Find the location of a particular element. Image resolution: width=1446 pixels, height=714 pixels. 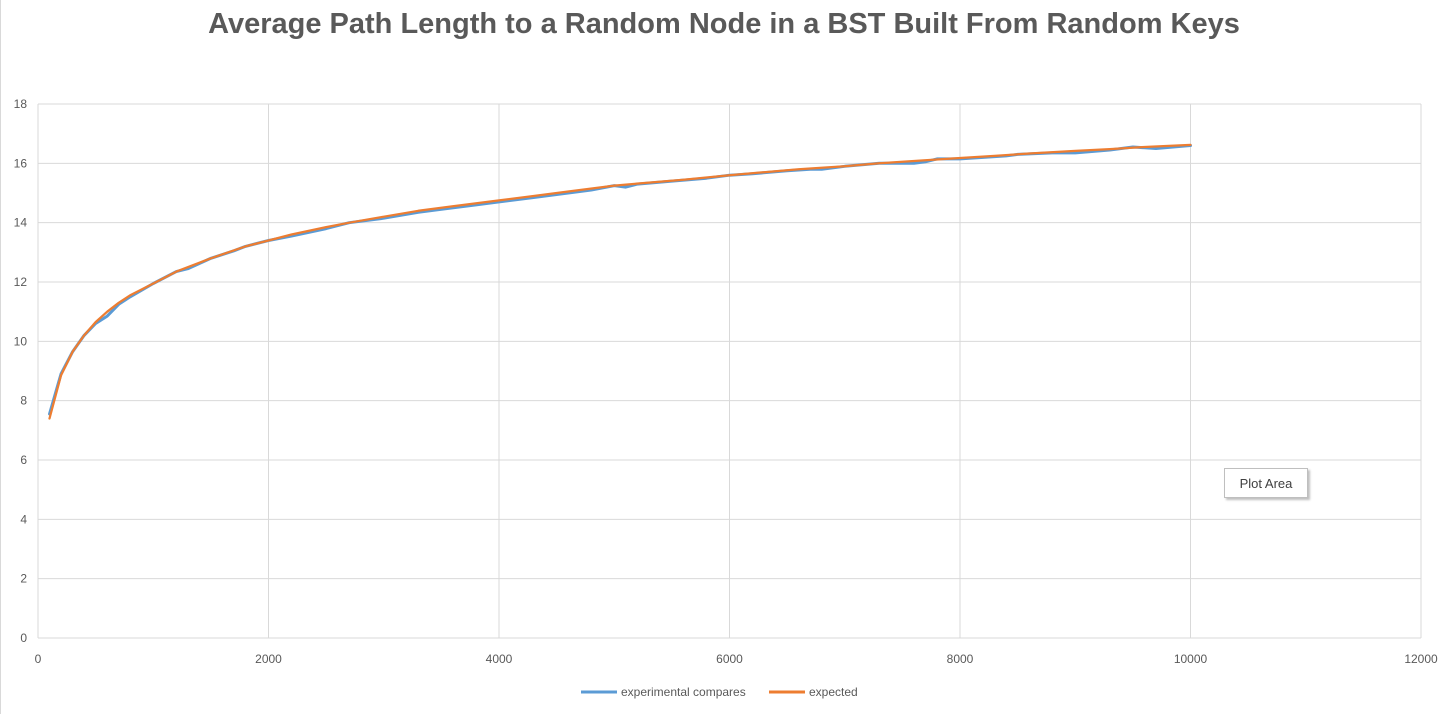

y-tick-label: 12 is located at coordinates (21, 282).